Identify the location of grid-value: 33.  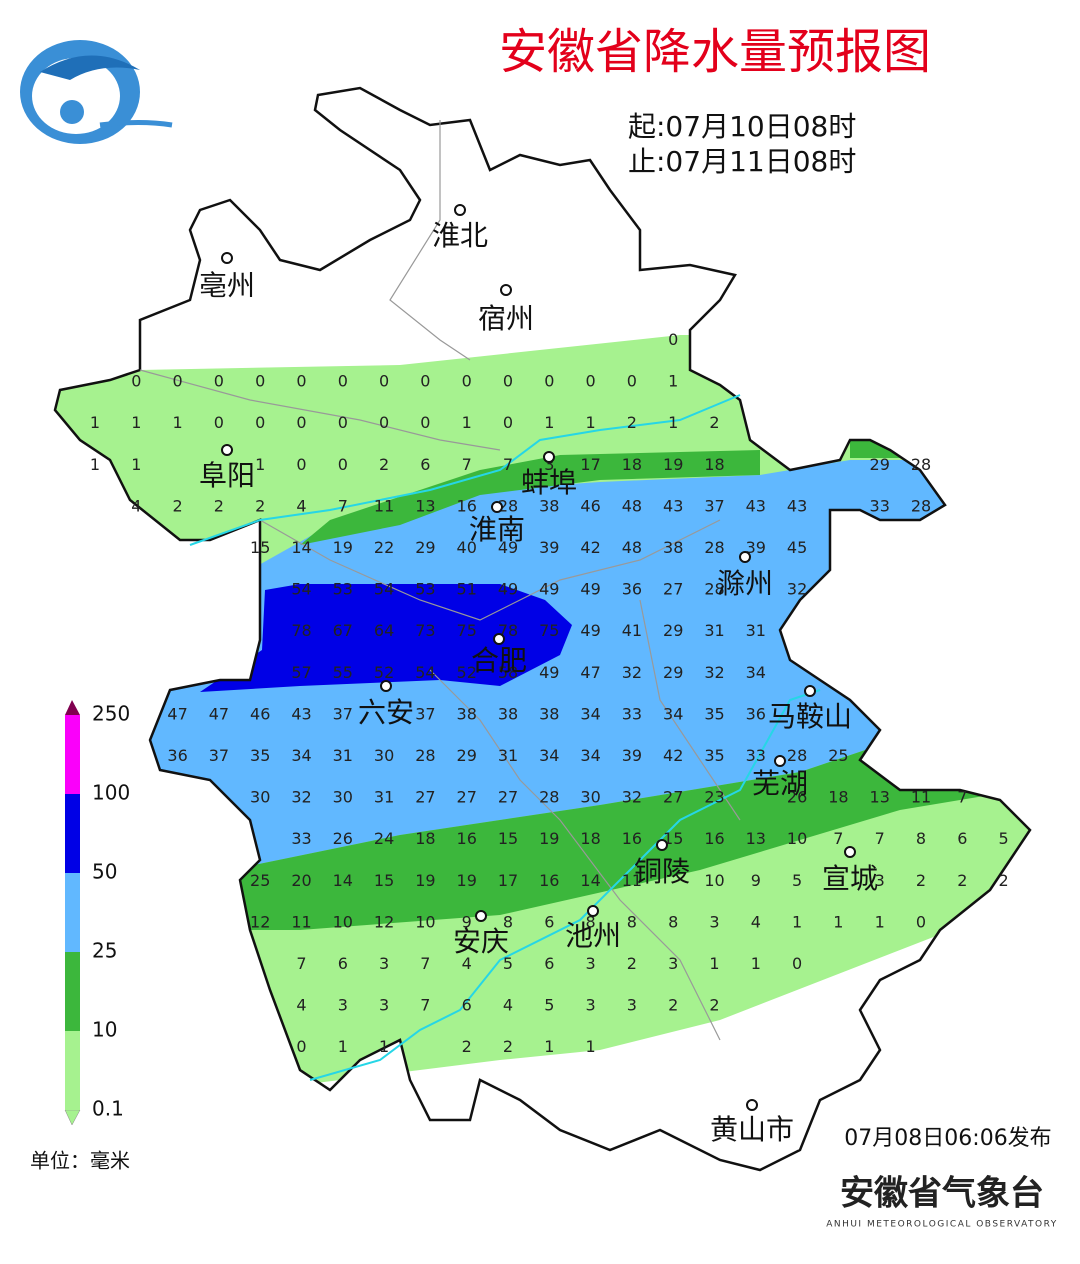
(301, 838).